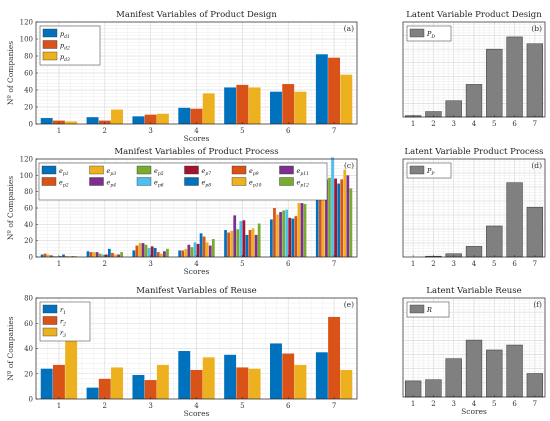  Describe the element at coordinates (329, 217) in the screenshot. I see `bar-ep5-cat7` at that location.